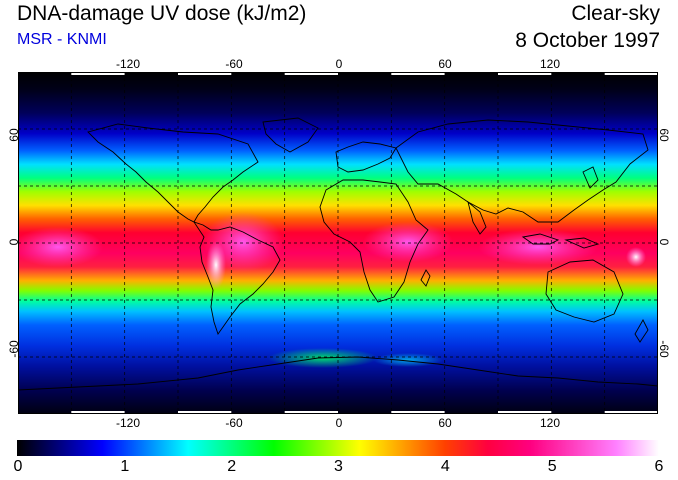 The height and width of the screenshot is (480, 678). I want to click on map-date: 8 October 1997, so click(587, 40).